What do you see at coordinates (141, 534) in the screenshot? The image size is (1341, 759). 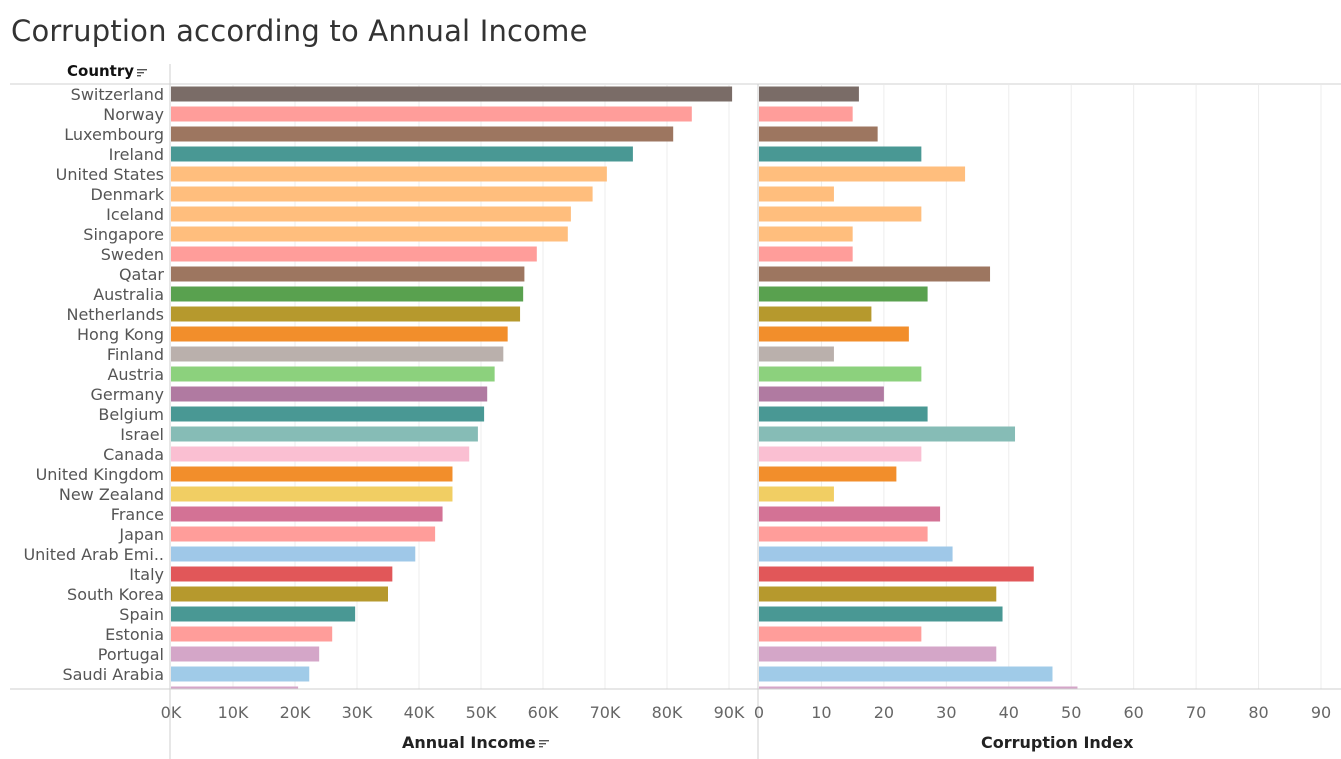 I see `country-label: Japan` at bounding box center [141, 534].